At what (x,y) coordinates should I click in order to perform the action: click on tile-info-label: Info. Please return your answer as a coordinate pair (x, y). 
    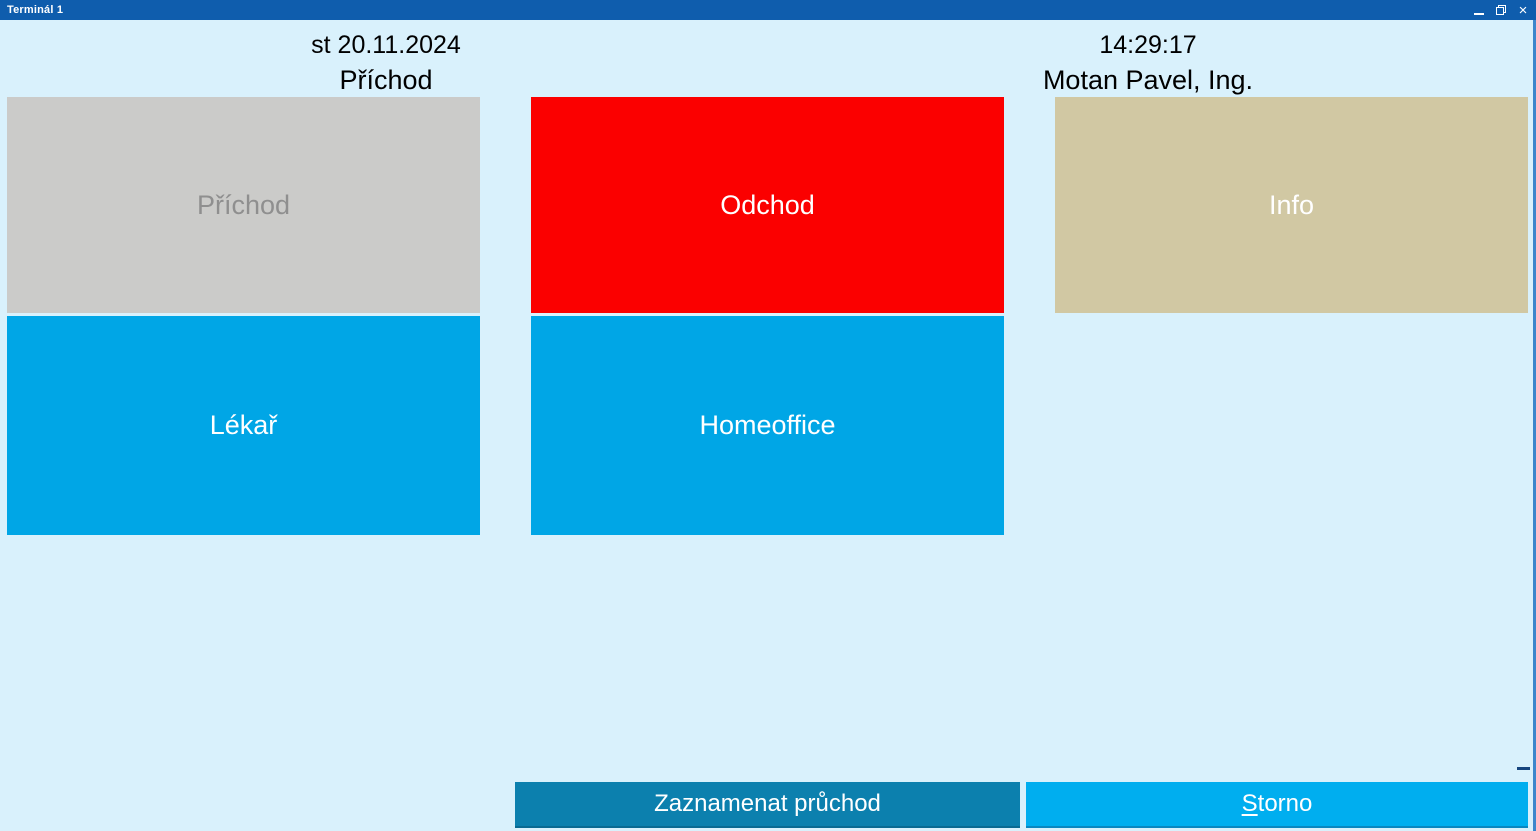
    Looking at the image, I should click on (1291, 204).